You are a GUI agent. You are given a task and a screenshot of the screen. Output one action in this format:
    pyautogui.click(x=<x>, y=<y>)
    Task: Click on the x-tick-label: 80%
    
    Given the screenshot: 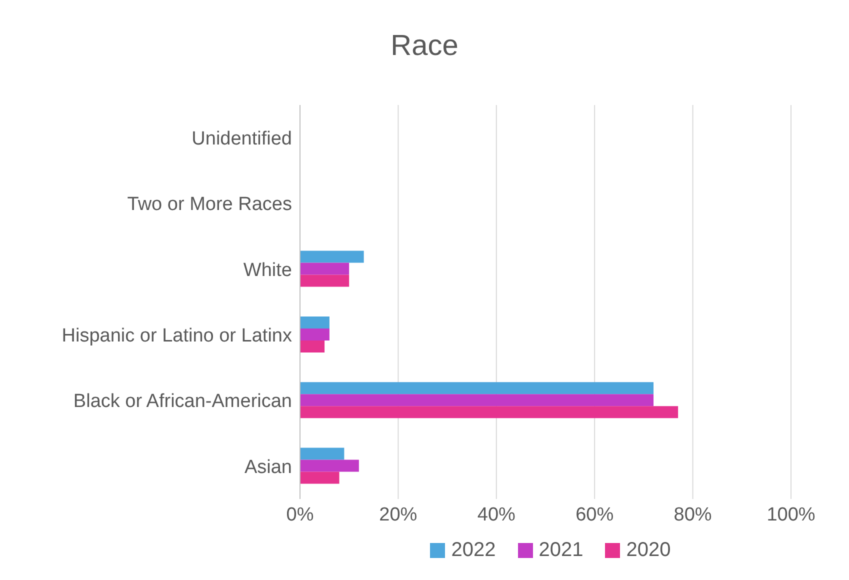 What is the action you would take?
    pyautogui.click(x=693, y=515)
    